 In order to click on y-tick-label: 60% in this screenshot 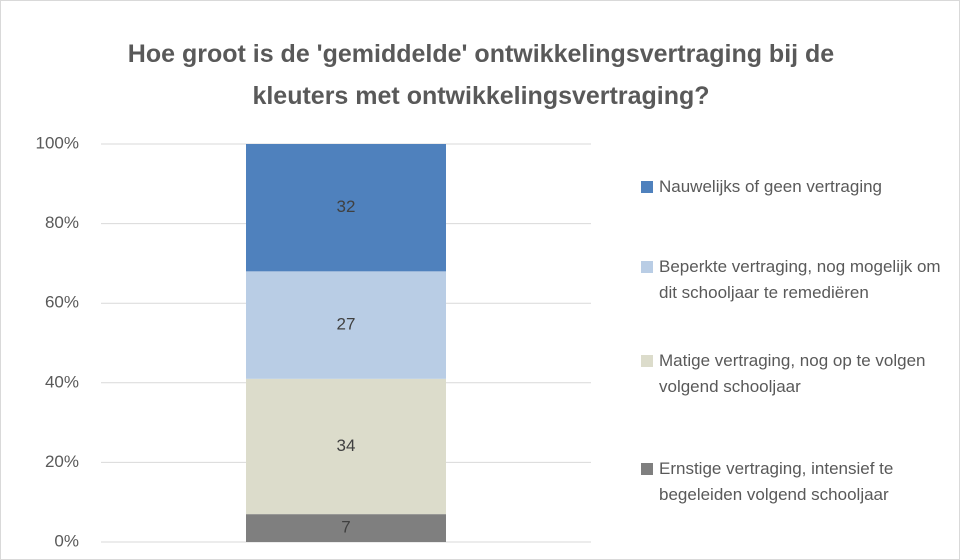, I will do `click(62, 302)`.